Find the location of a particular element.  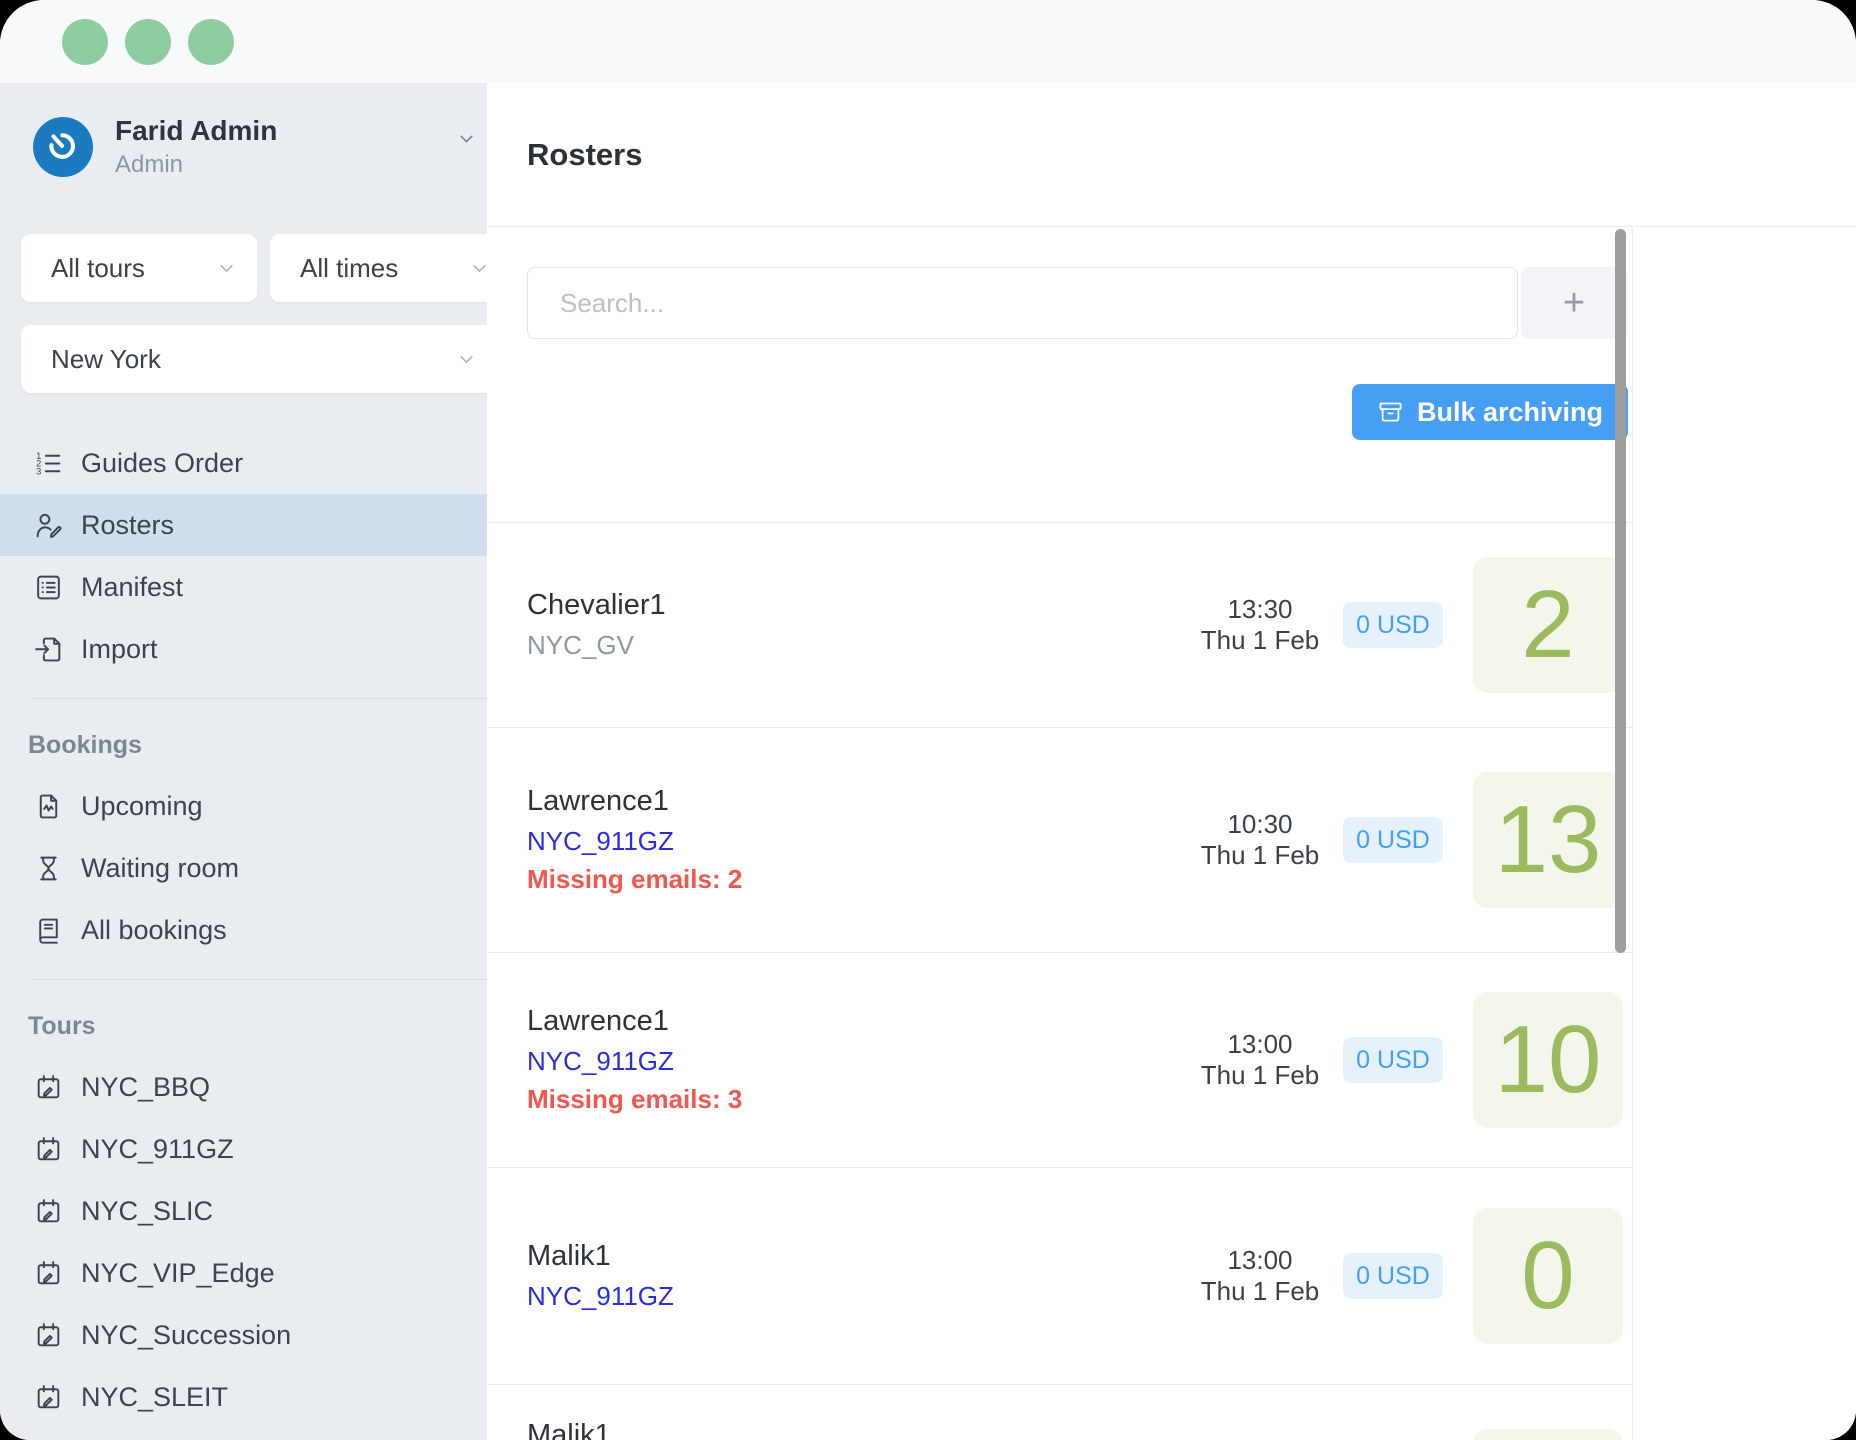

sidebar-item-tour: NYC_VIP_Edge is located at coordinates (243, 1273).